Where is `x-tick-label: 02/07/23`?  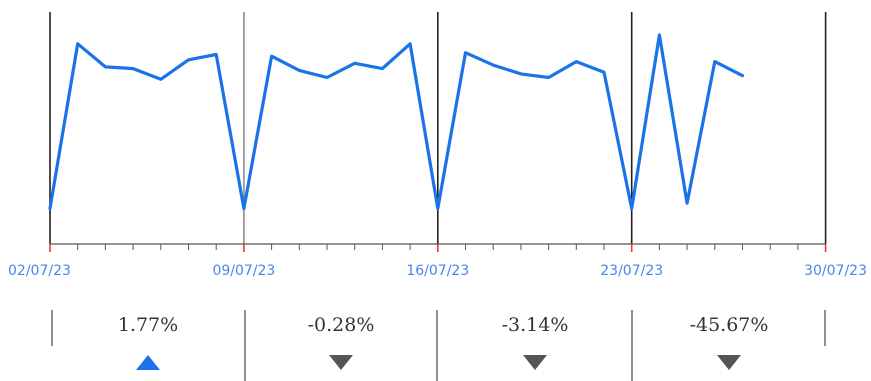 x-tick-label: 02/07/23 is located at coordinates (39, 271).